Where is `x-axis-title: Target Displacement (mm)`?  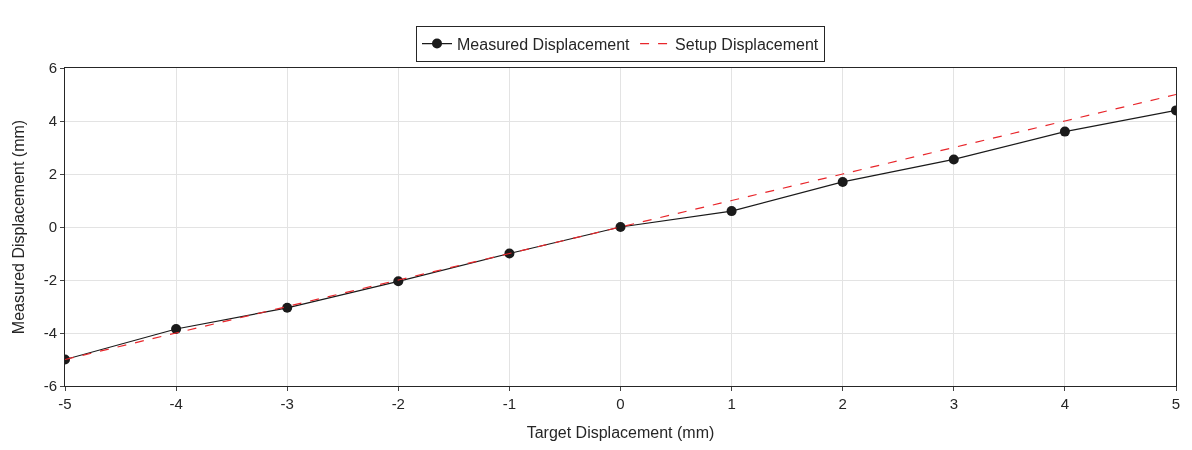 x-axis-title: Target Displacement (mm) is located at coordinates (620, 432).